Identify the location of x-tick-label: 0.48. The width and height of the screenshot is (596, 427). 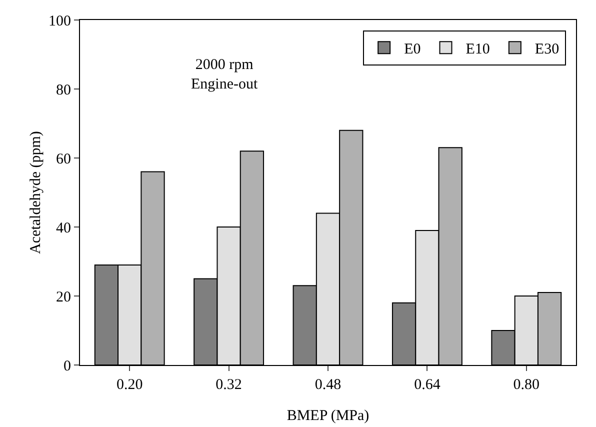
(328, 385).